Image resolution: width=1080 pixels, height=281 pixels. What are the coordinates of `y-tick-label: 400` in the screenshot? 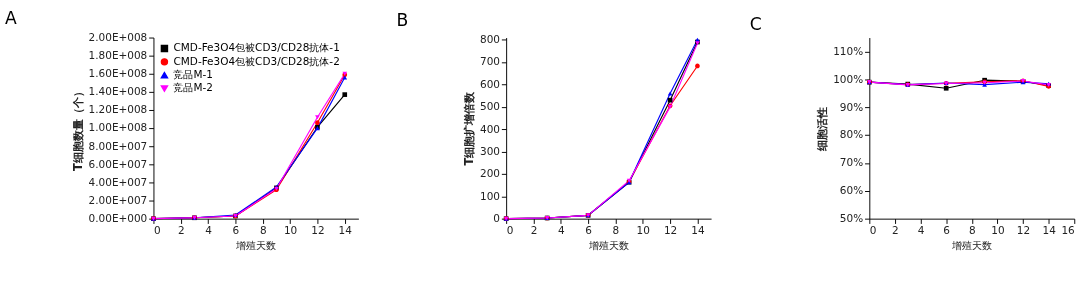 It's located at (489, 128).